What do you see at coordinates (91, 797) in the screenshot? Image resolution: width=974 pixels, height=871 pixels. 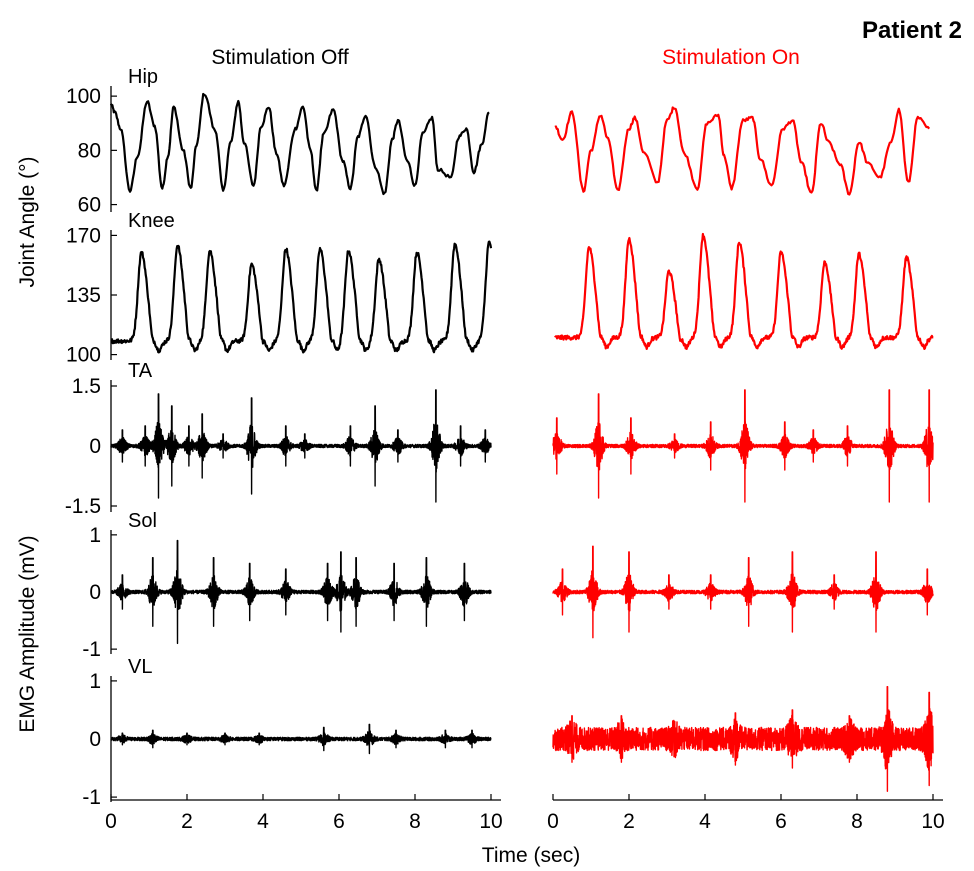 I see `y-tick-label-emg_vl: -1` at bounding box center [91, 797].